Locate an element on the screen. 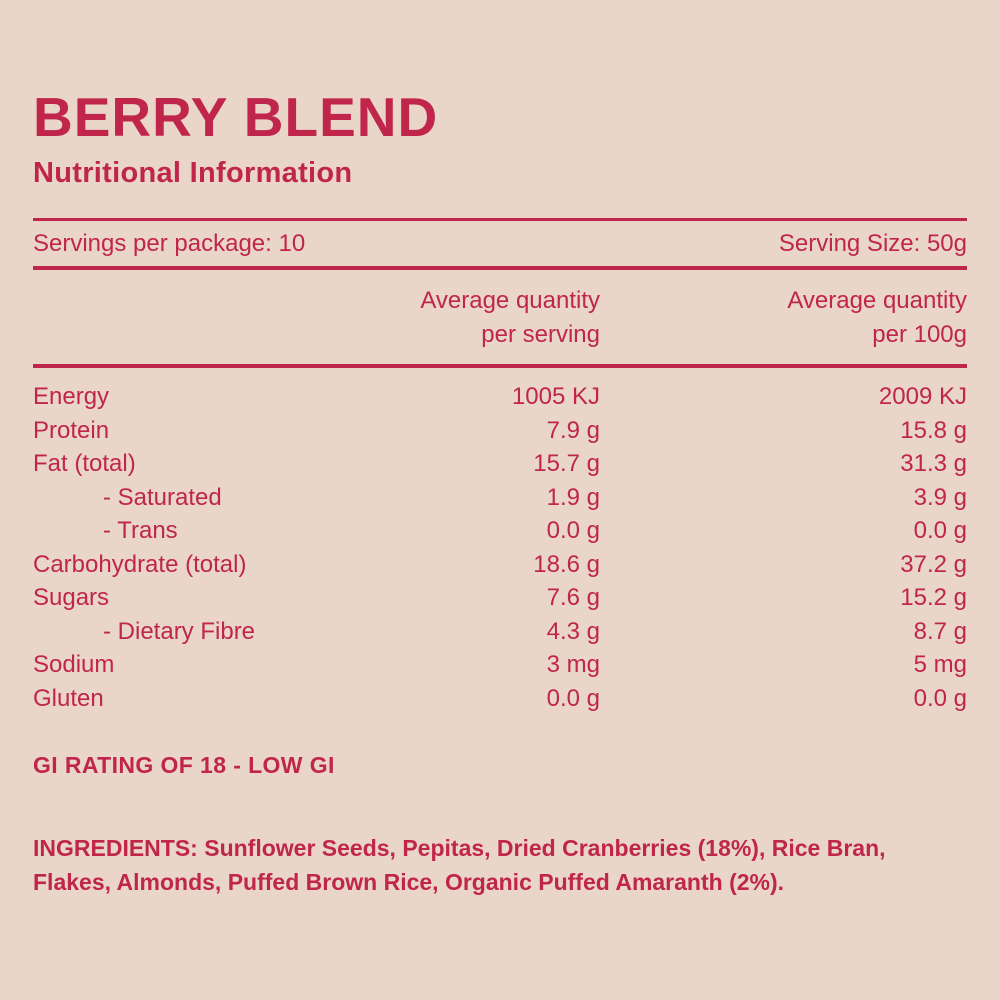  nutrient-label: - Saturated is located at coordinates (162, 497).